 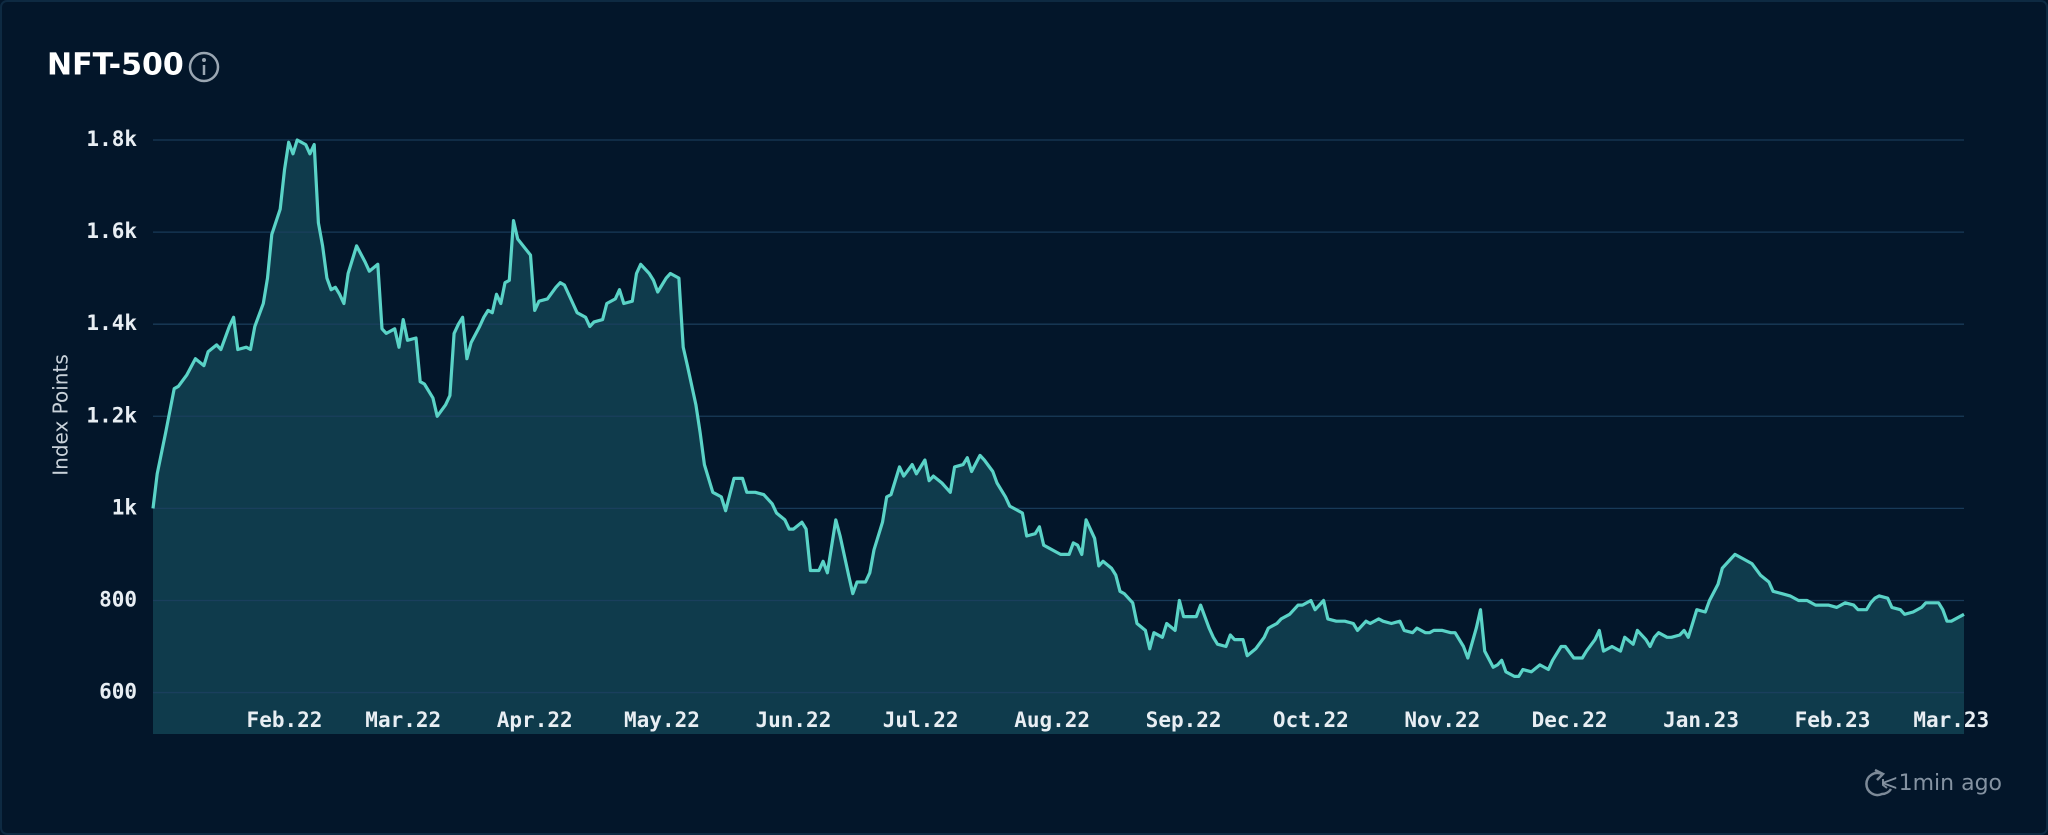 What do you see at coordinates (1833, 720) in the screenshot?
I see `x-tick-label: Feb.23` at bounding box center [1833, 720].